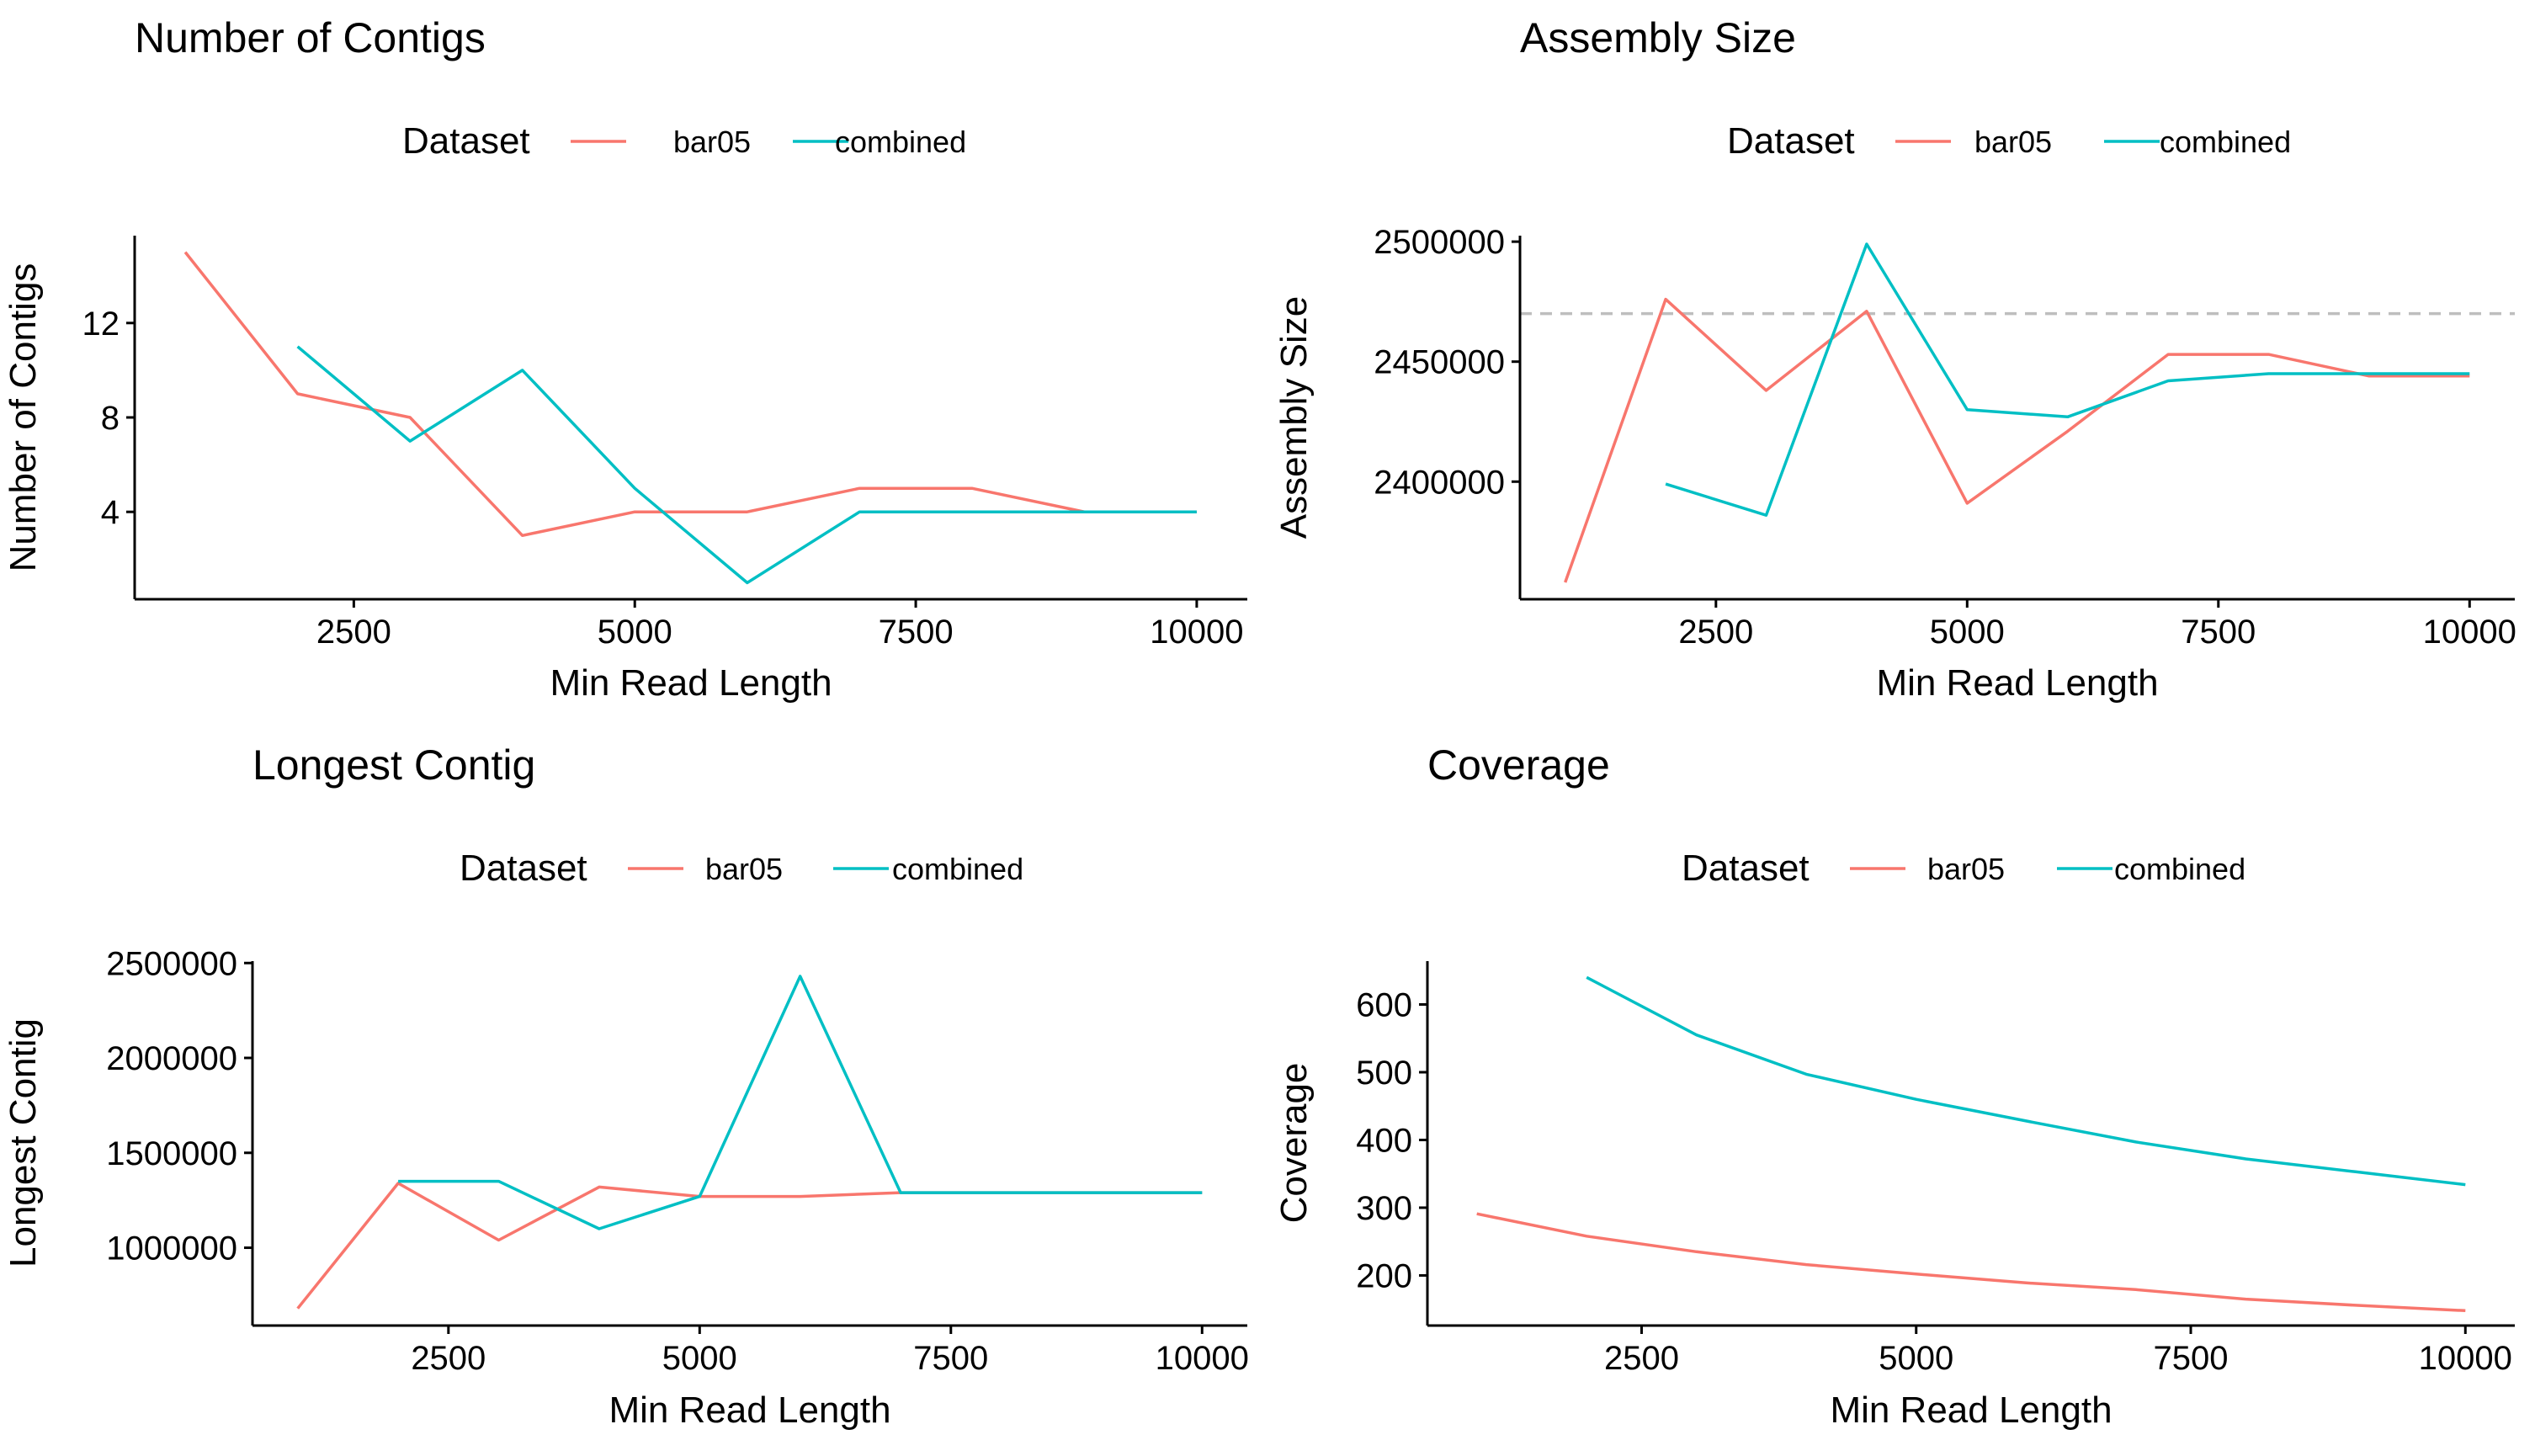  Describe the element at coordinates (1439, 362) in the screenshot. I see `y-tick-label: 2450000` at that location.